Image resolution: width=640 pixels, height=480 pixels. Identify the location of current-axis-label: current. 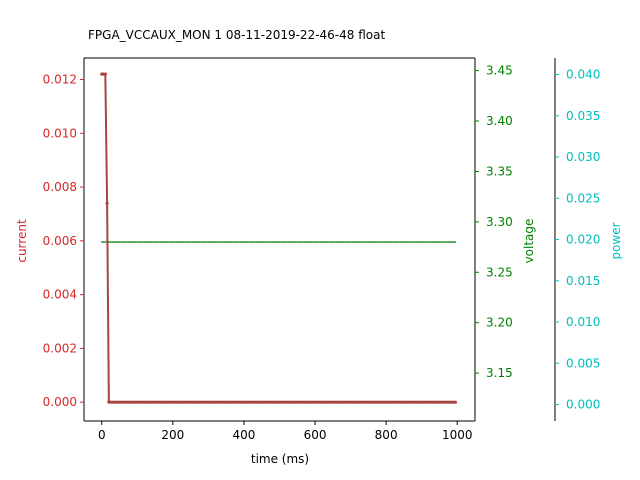
(22, 241).